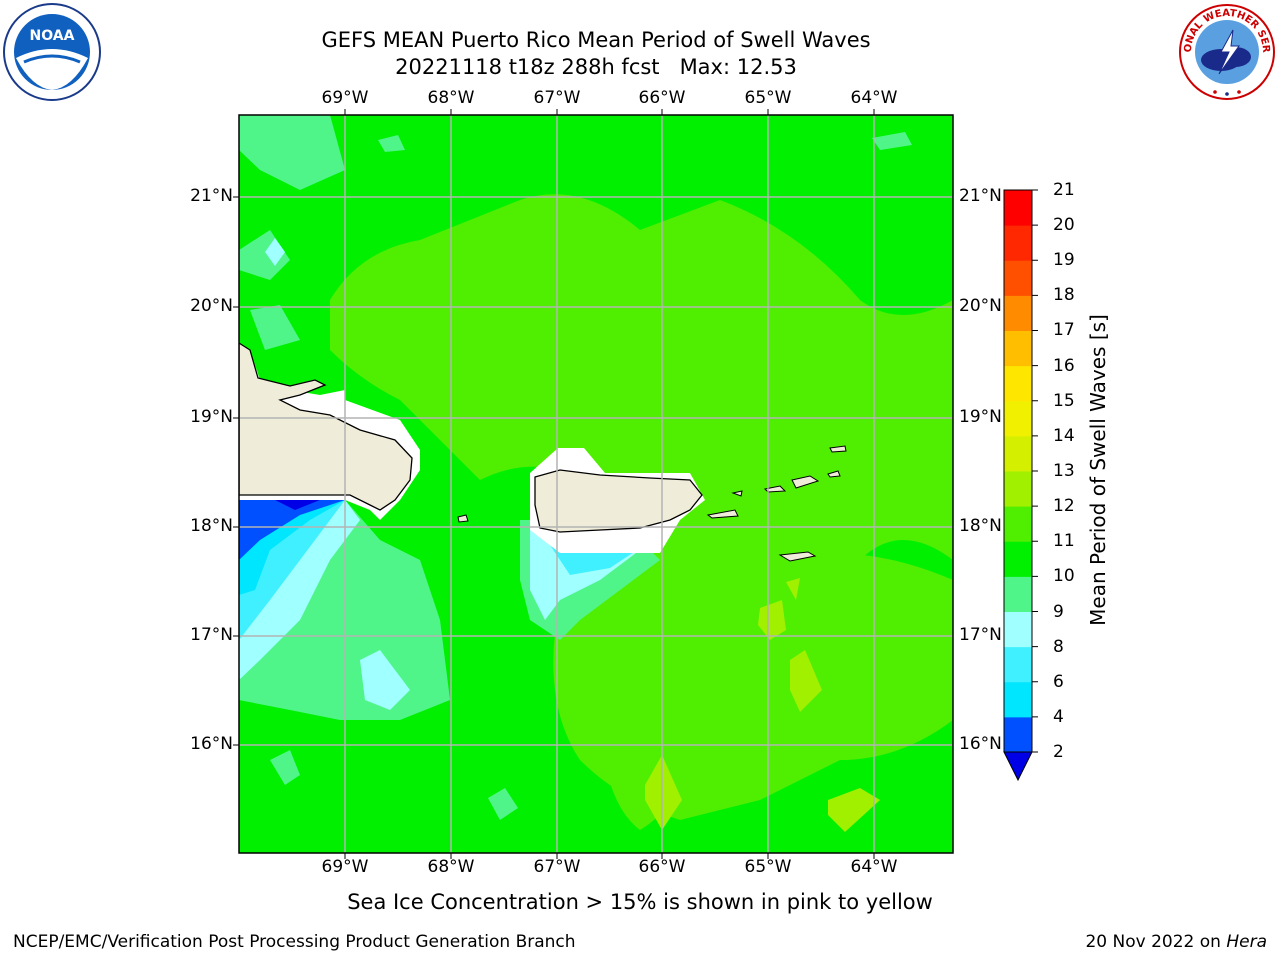 The height and width of the screenshot is (960, 1280). Describe the element at coordinates (275, 252) in the screenshot. I see `field-8-9s-spot` at that location.